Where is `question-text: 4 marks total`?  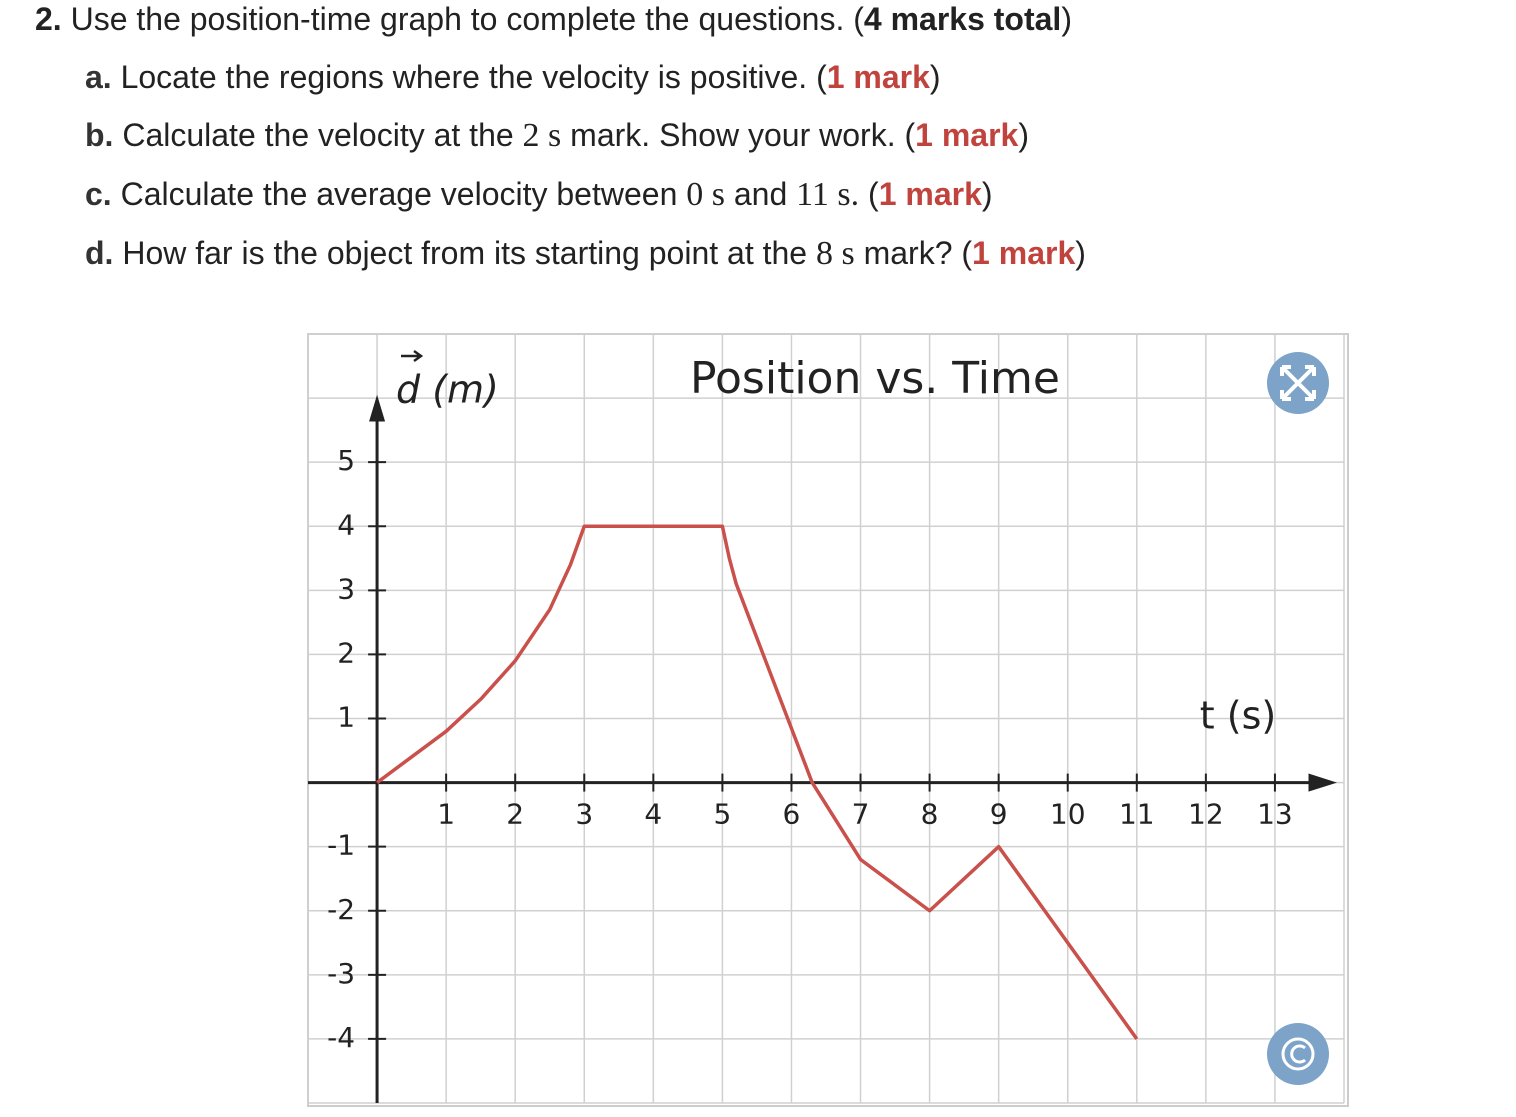
question-text: 4 marks total is located at coordinates (962, 19).